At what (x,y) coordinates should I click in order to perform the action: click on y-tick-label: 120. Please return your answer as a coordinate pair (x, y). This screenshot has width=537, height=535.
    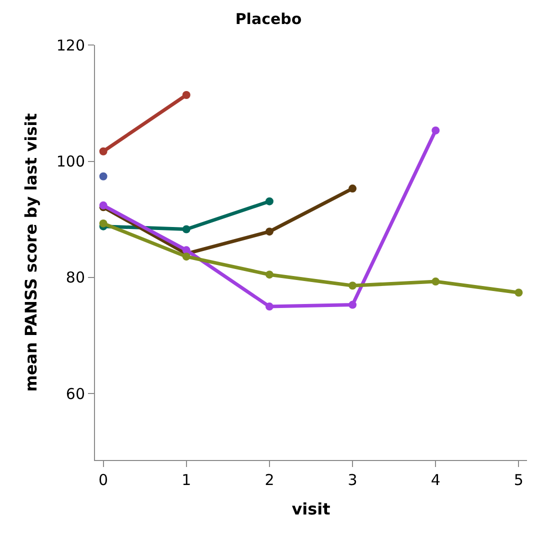
    Looking at the image, I should click on (70, 45).